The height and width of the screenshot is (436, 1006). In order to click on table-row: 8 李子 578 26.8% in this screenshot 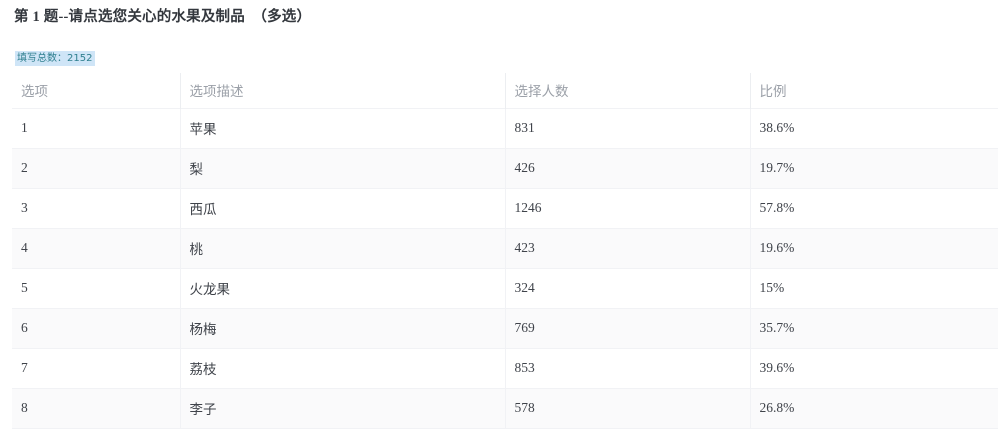, I will do `click(505, 408)`.